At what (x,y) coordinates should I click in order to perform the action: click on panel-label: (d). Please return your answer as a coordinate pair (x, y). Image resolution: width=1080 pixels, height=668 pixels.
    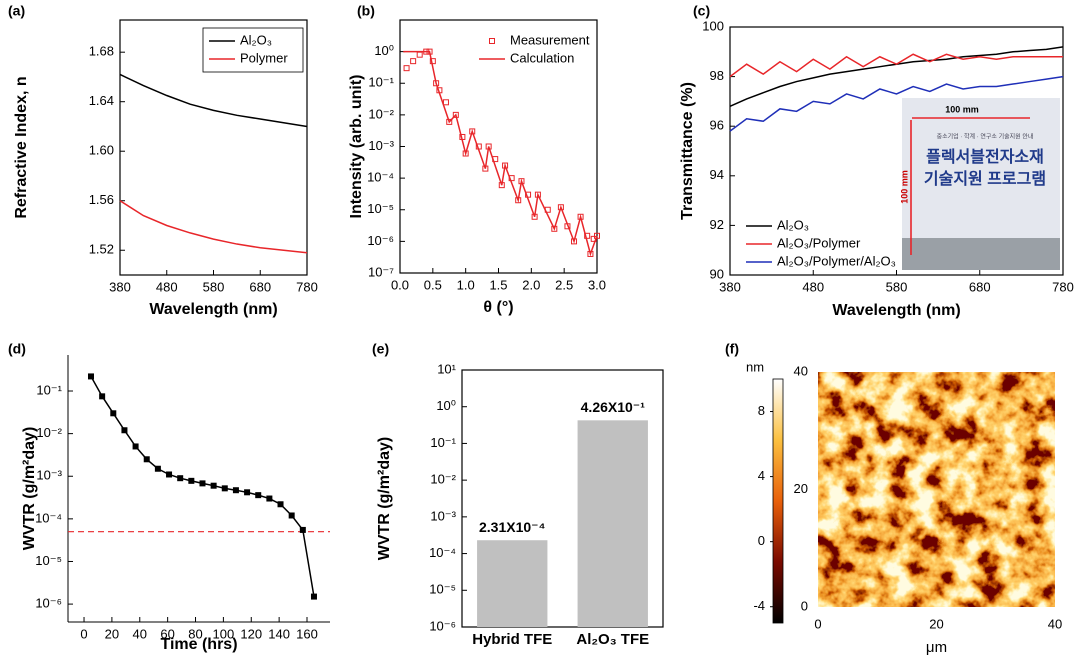
    Looking at the image, I should click on (17, 349).